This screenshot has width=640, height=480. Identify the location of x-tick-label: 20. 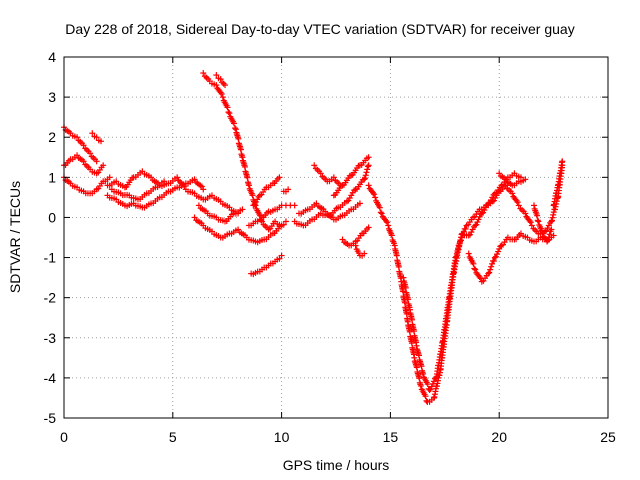
(499, 437).